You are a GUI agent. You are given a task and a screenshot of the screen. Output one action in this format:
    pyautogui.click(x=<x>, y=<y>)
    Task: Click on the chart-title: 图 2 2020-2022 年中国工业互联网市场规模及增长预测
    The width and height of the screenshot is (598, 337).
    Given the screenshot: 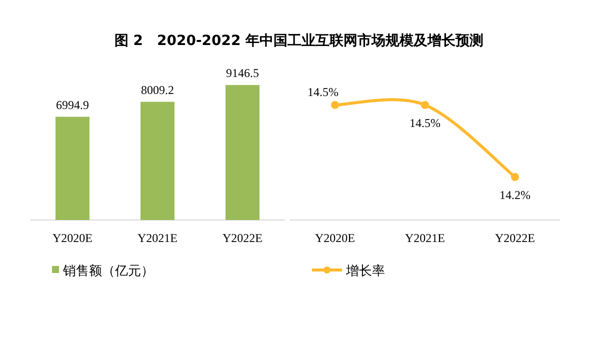 What is the action you would take?
    pyautogui.click(x=299, y=40)
    